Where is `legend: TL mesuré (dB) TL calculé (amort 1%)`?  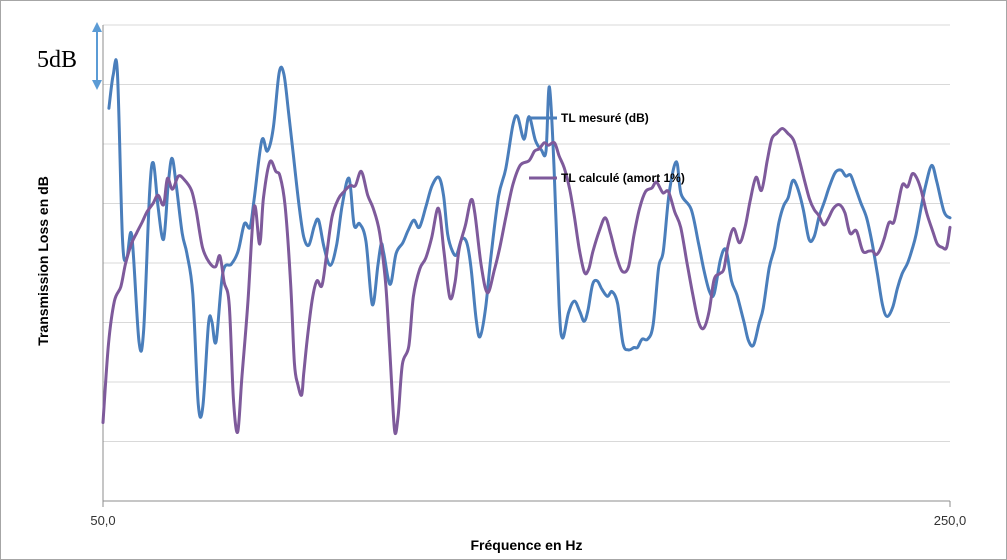 legend: TL mesuré (dB) TL calculé (amort 1%) is located at coordinates (607, 148).